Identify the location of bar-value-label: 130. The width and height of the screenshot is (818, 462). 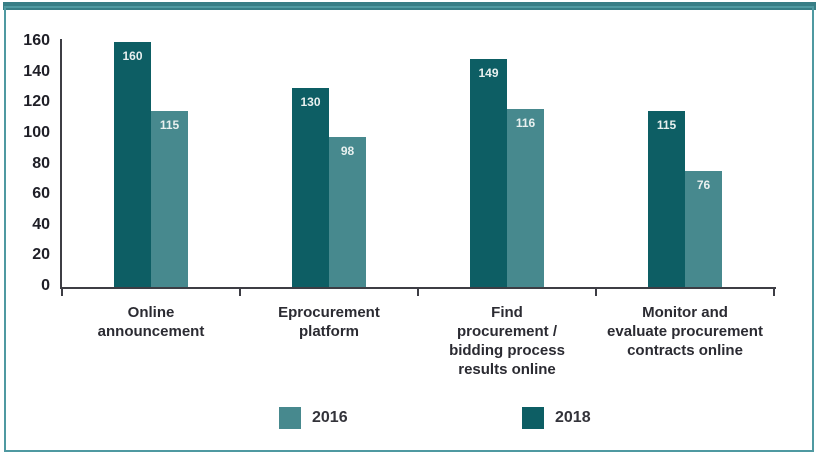
(310, 101).